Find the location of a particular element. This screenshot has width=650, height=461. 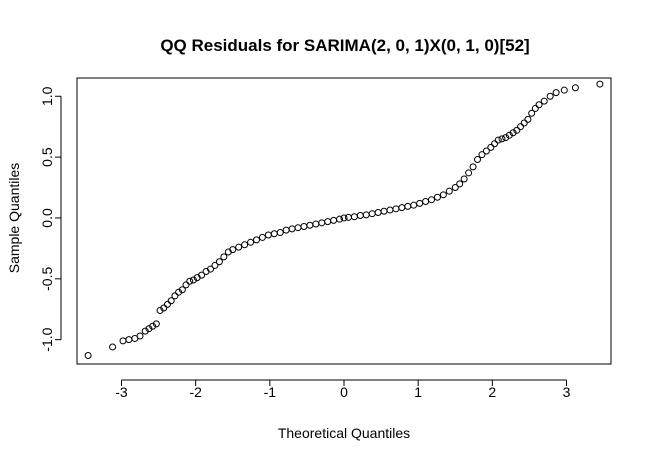

y-tick-label: -1.0 is located at coordinates (47, 339).